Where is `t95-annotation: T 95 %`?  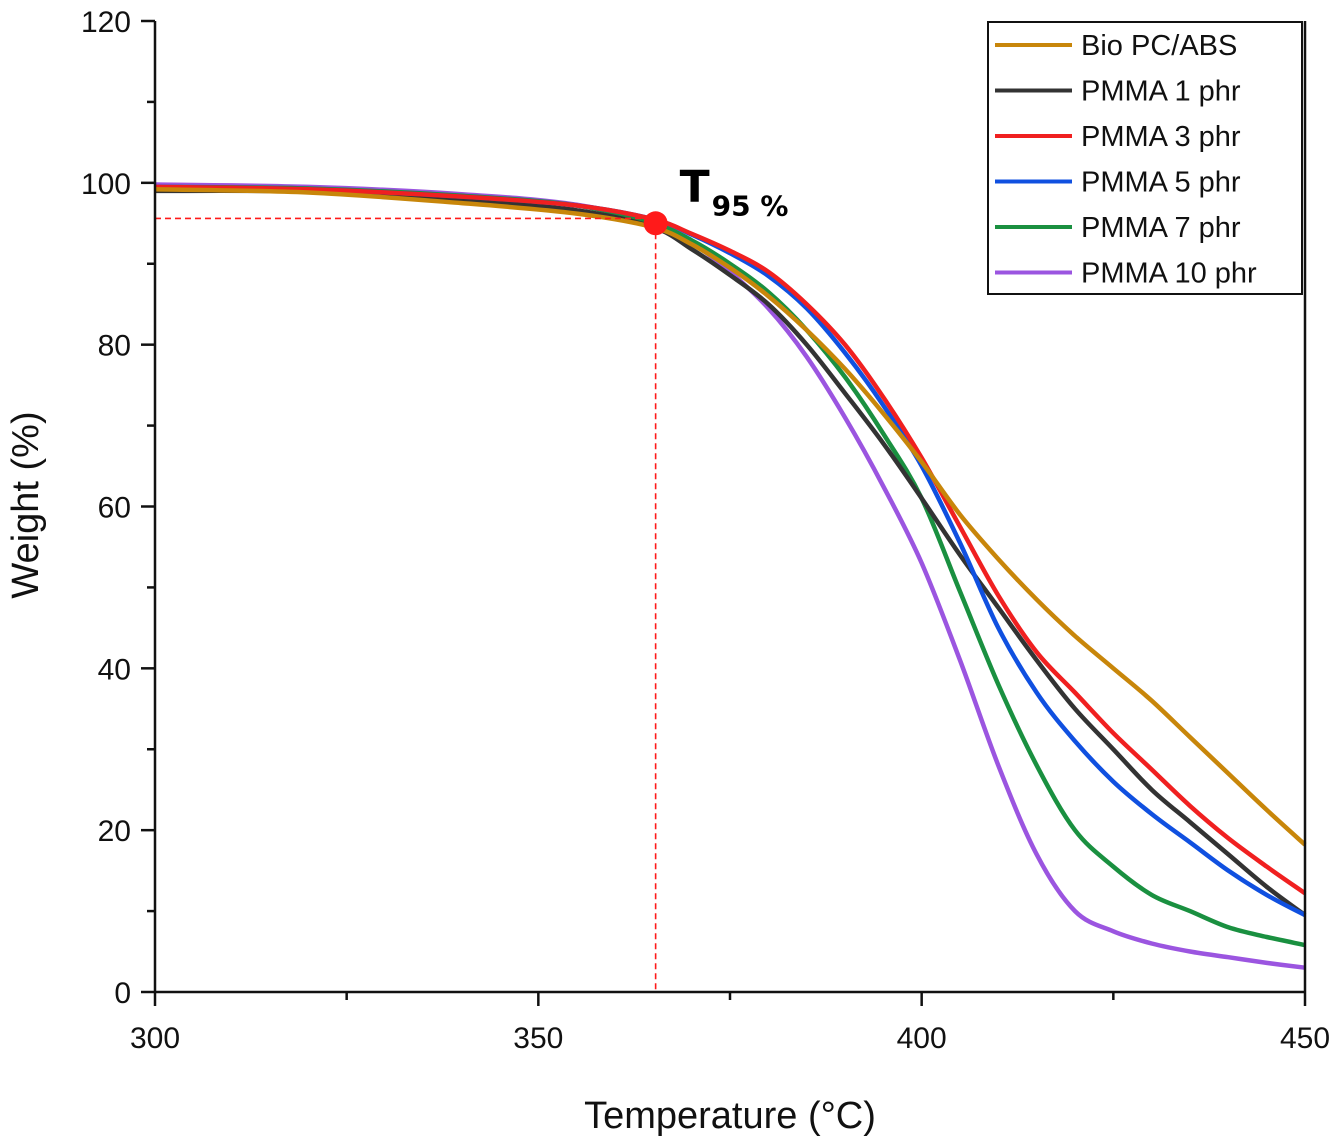 t95-annotation: T 95 % is located at coordinates (716, 198).